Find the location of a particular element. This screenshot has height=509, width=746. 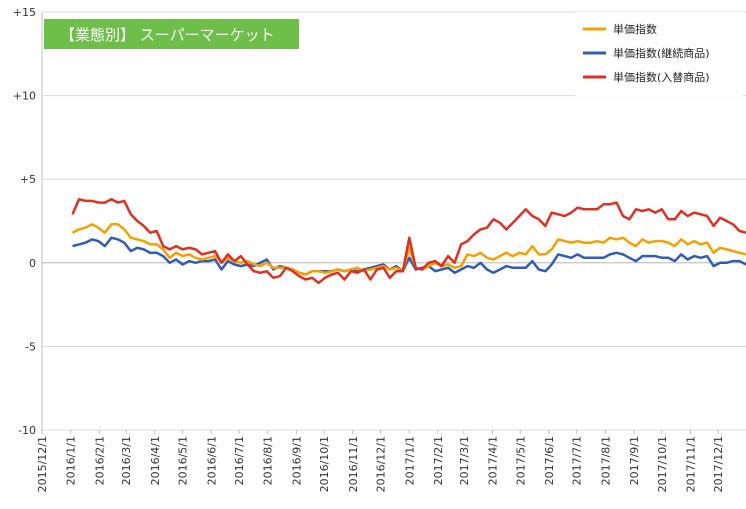

x-tick-label: 2017/4/1 is located at coordinates (493, 460).